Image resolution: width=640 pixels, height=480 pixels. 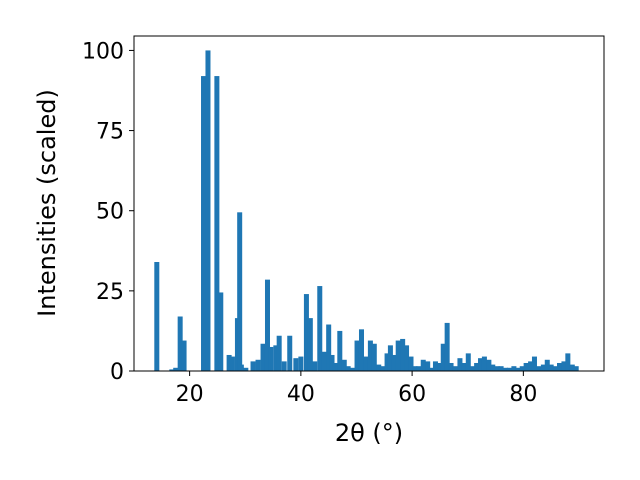 What do you see at coordinates (369, 433) in the screenshot?
I see `x-axis-label: 2θ (°)` at bounding box center [369, 433].